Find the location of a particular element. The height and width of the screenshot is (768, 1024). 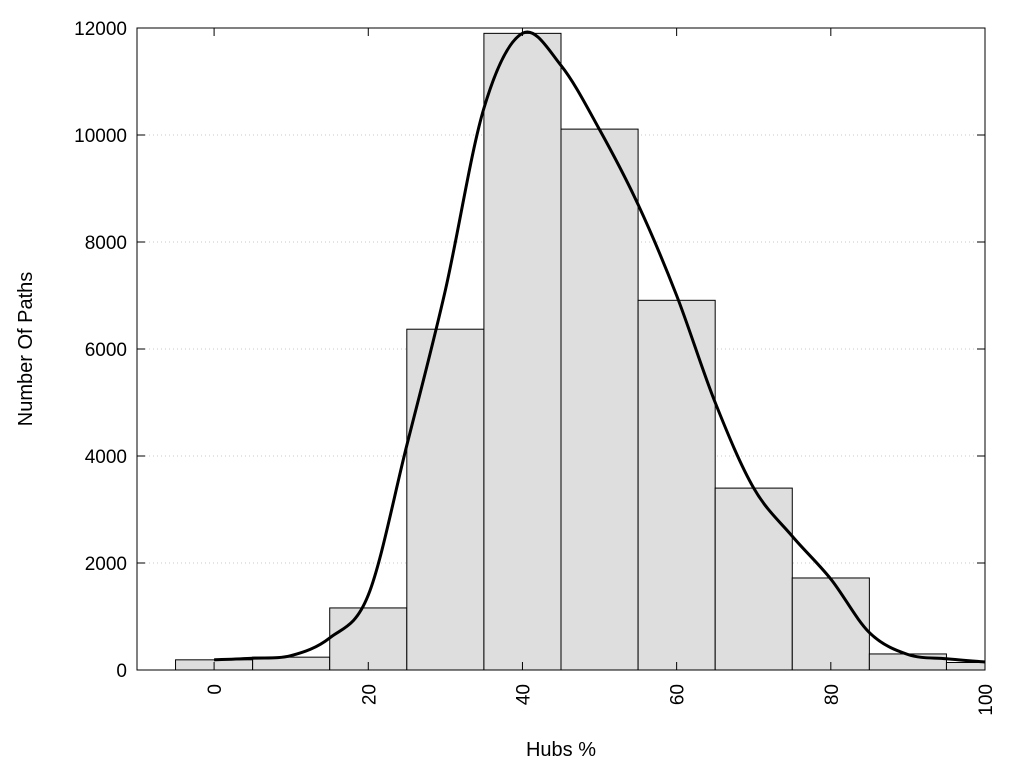

y-tick-label: 12000 is located at coordinates (100, 29).